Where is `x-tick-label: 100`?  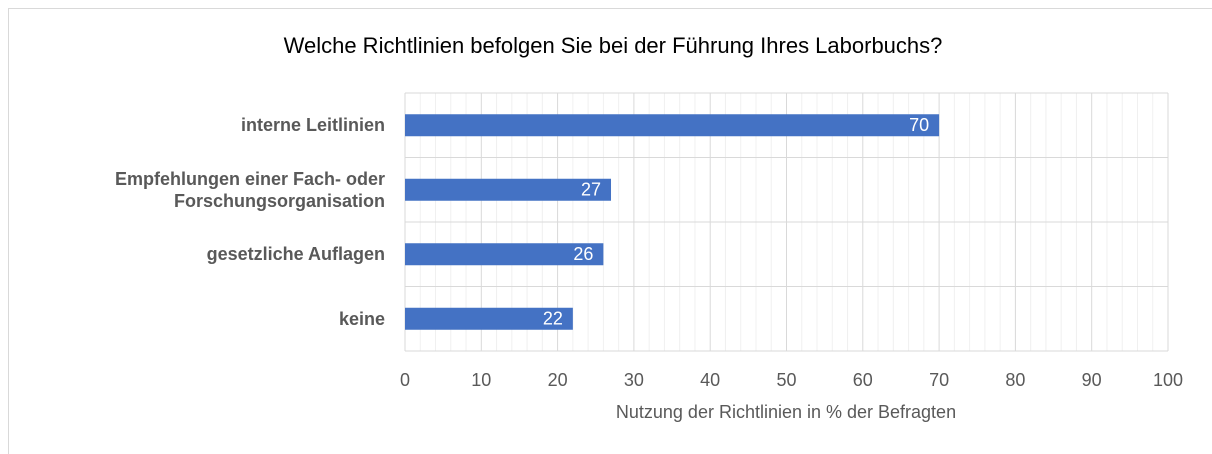
x-tick-label: 100 is located at coordinates (1168, 380).